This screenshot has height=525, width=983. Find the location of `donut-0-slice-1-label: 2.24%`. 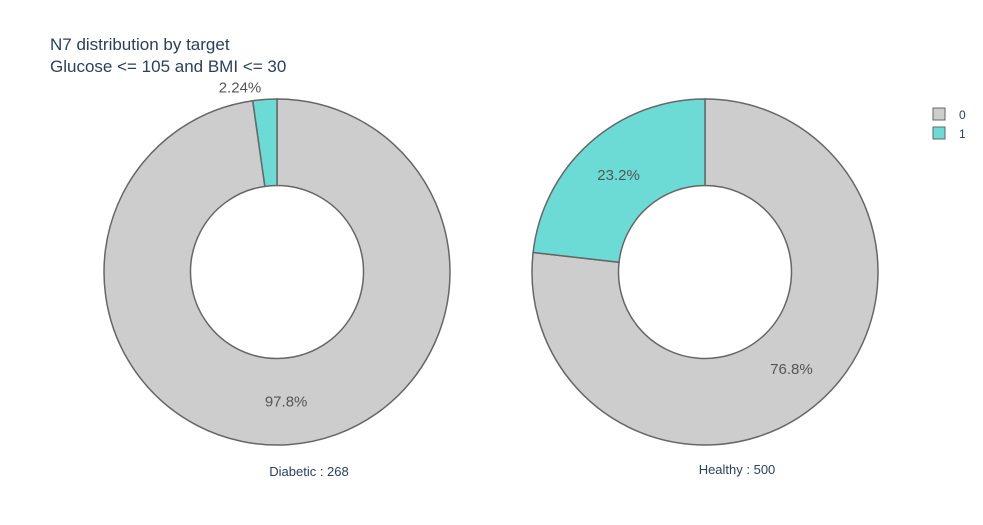

donut-0-slice-1-label: 2.24% is located at coordinates (240, 87).